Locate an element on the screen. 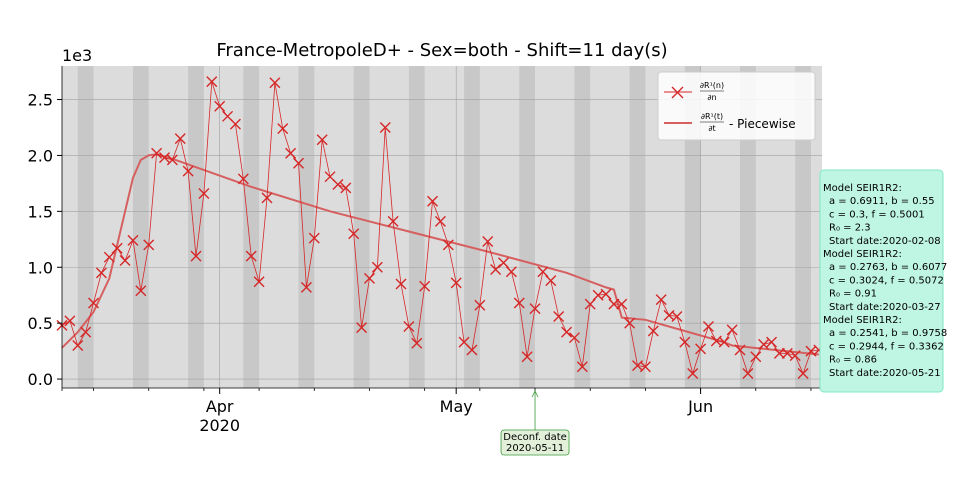 The image size is (960, 480). deconf-arrow-head is located at coordinates (535, 394).